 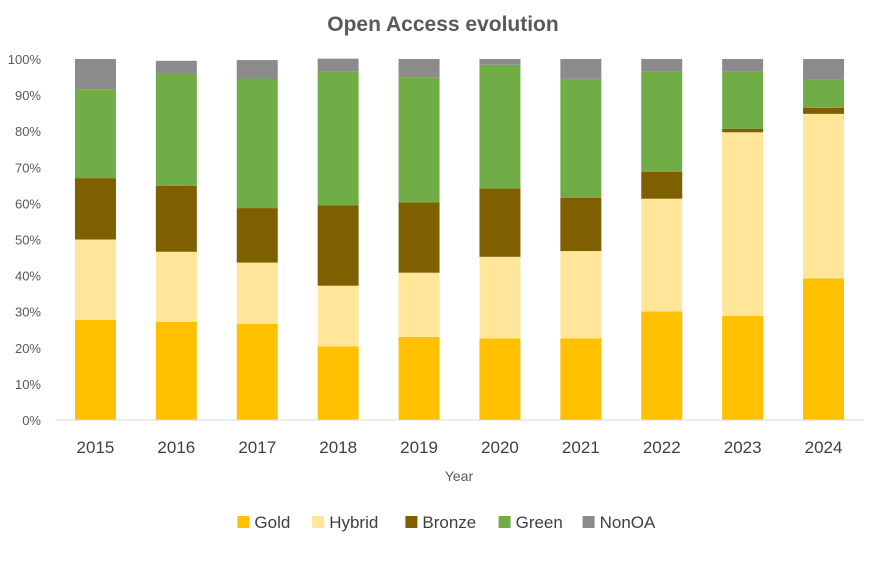 I want to click on bar-segment-green-2023, so click(x=743, y=100).